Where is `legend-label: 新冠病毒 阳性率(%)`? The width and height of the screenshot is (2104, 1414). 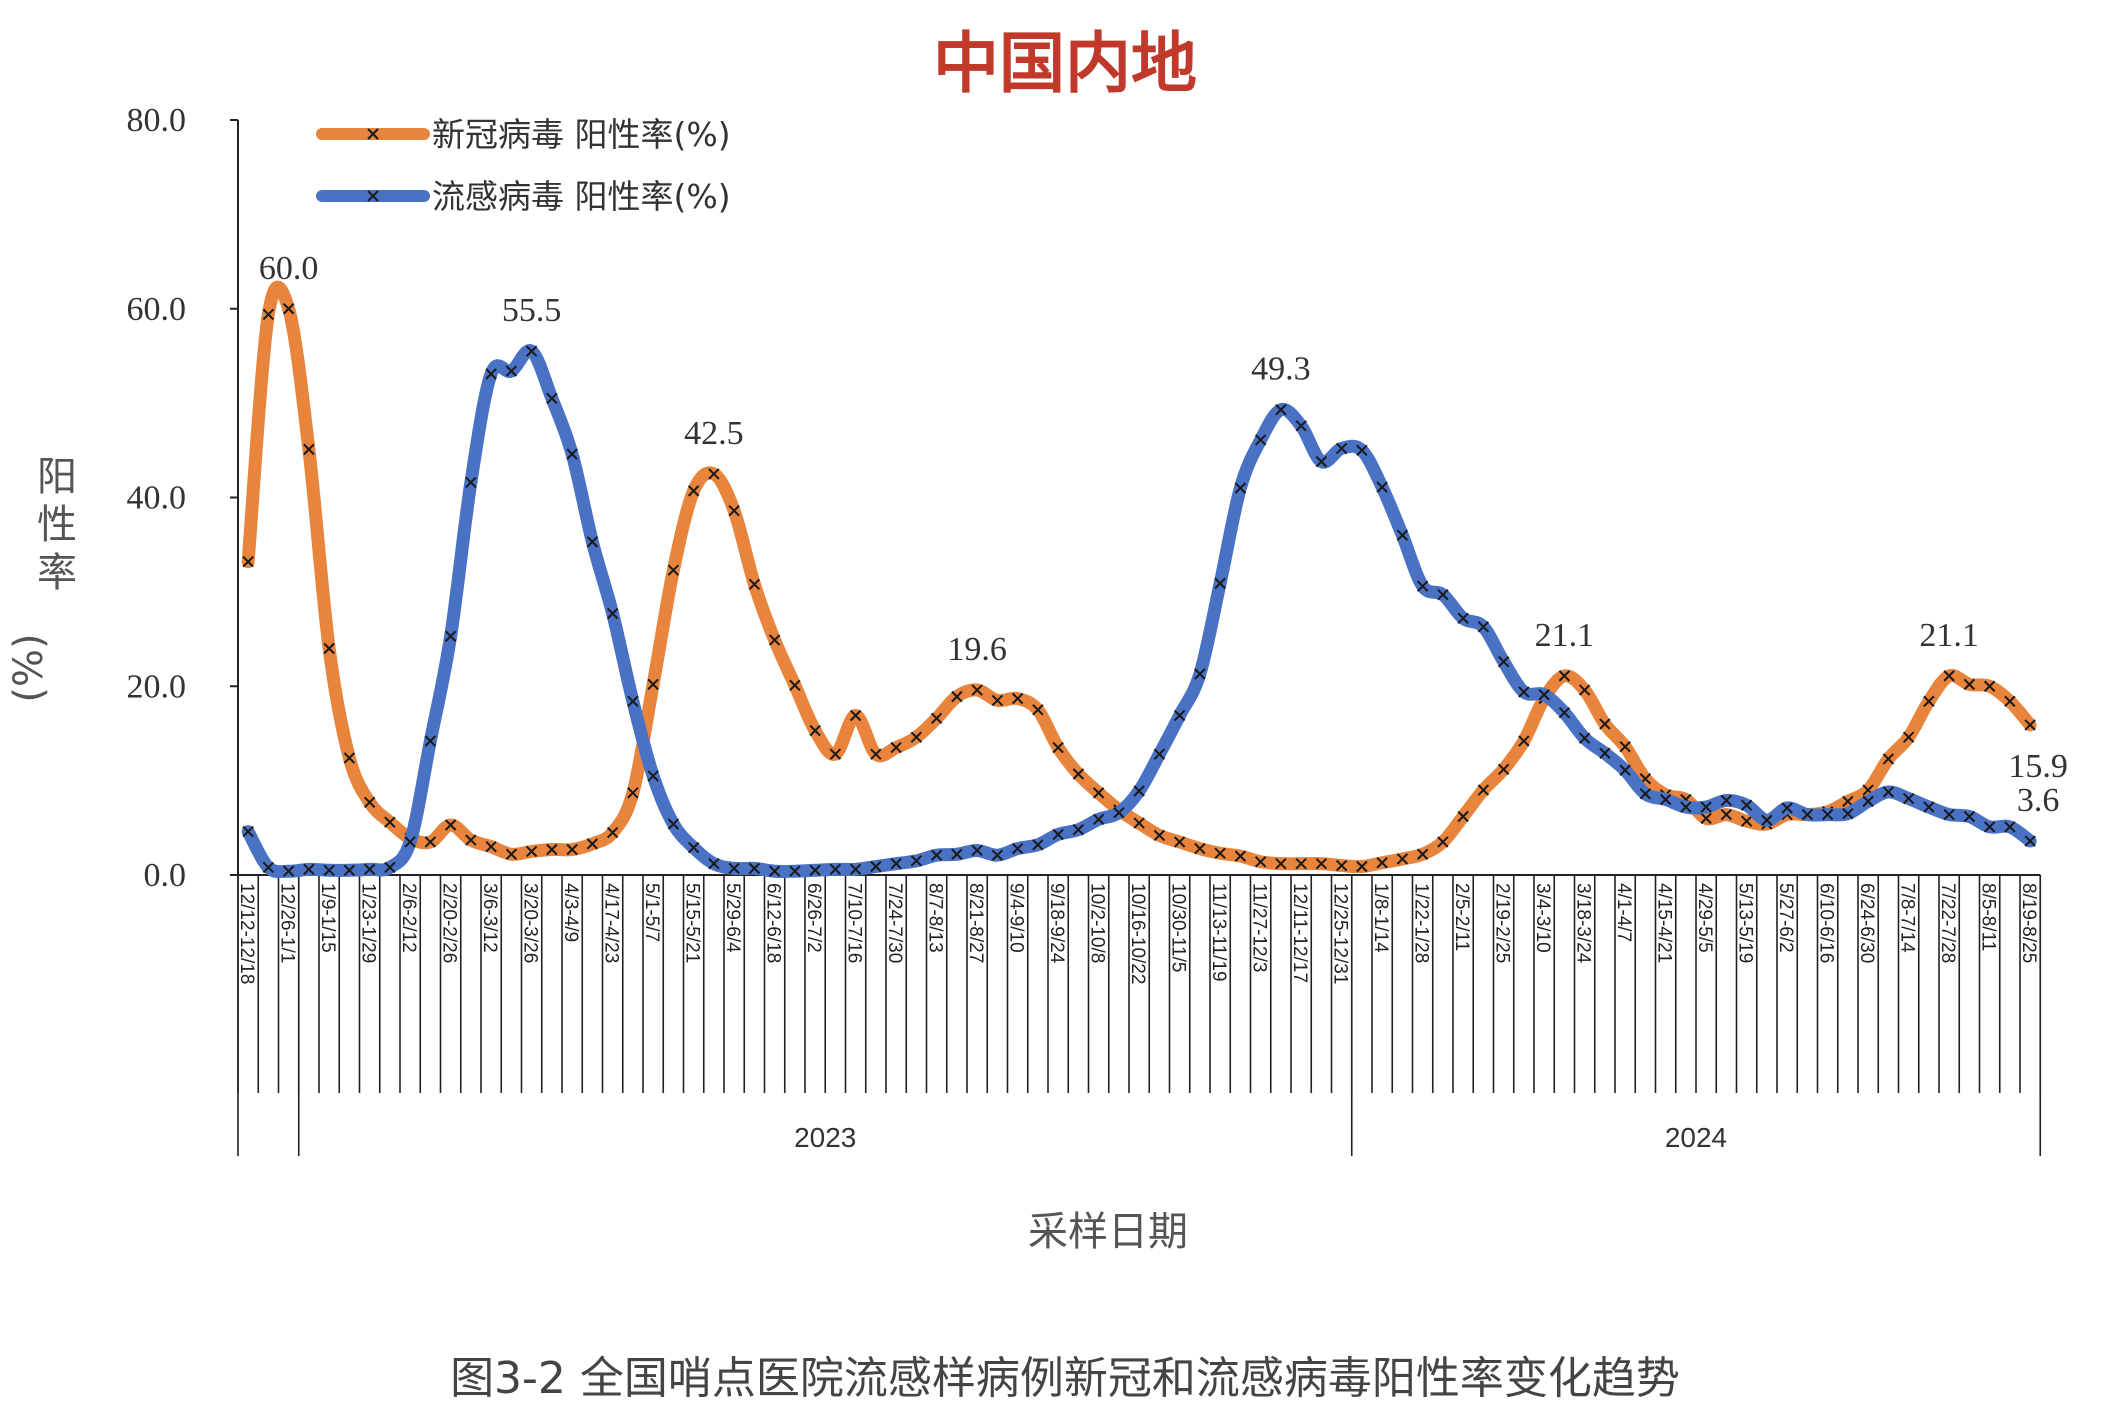
legend-label: 新冠病毒 阳性率(%) is located at coordinates (581, 134).